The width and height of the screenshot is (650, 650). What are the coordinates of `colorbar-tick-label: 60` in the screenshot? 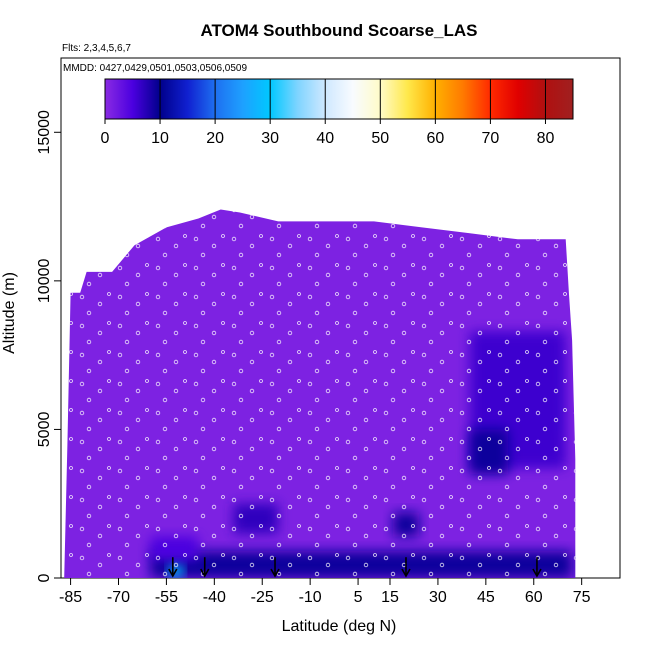 It's located at (435, 138).